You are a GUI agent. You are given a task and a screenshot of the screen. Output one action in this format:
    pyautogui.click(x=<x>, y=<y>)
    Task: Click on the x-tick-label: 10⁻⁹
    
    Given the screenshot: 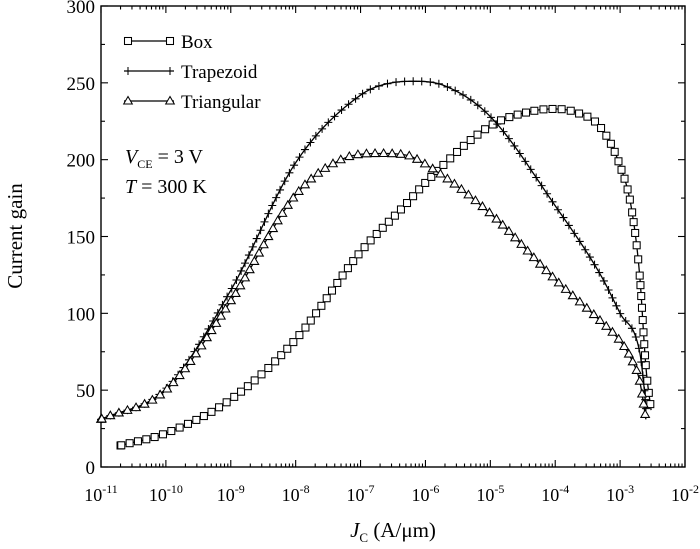 What is the action you would take?
    pyautogui.click(x=231, y=493)
    